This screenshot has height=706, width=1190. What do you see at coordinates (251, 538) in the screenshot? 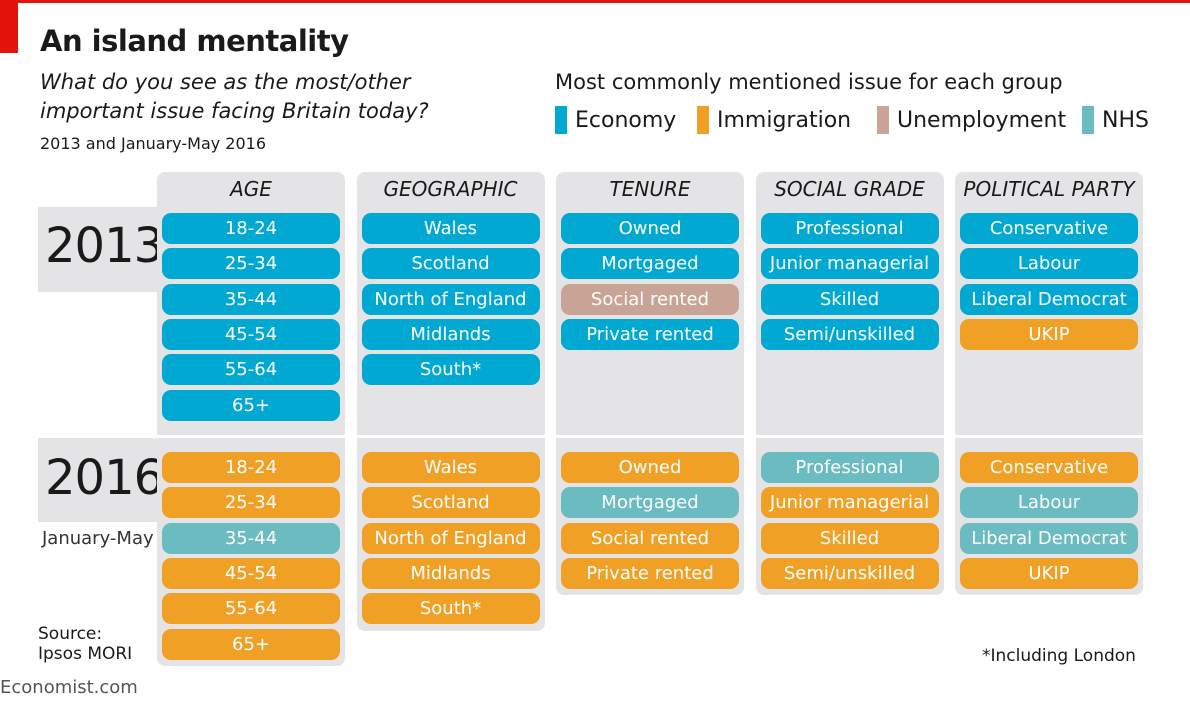
I see `group-pill-2016-age: 35-44` at bounding box center [251, 538].